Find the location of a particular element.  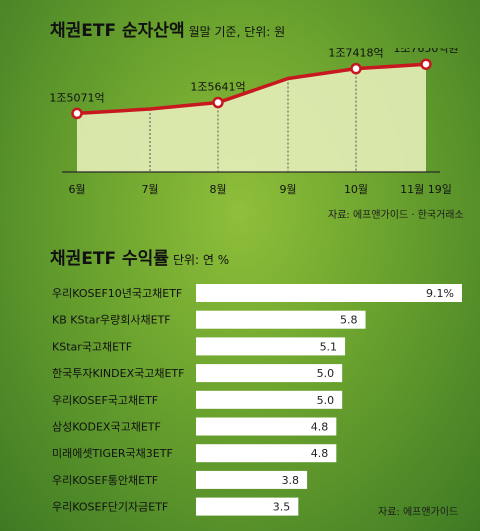

bar-value-label: 3.8 is located at coordinates (291, 480).